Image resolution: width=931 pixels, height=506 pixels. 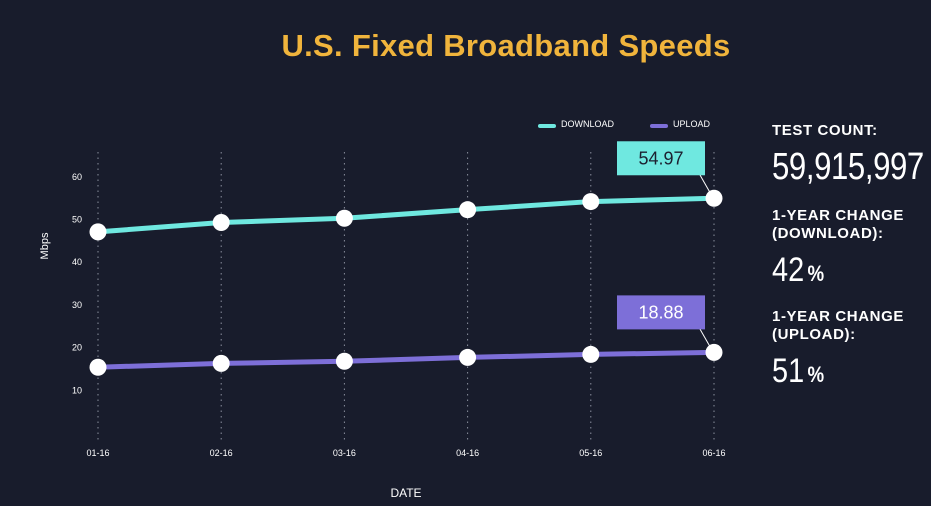 I want to click on upload-change-label: 1-YEAR CHANGE (UPLOAD):, so click(x=838, y=325).